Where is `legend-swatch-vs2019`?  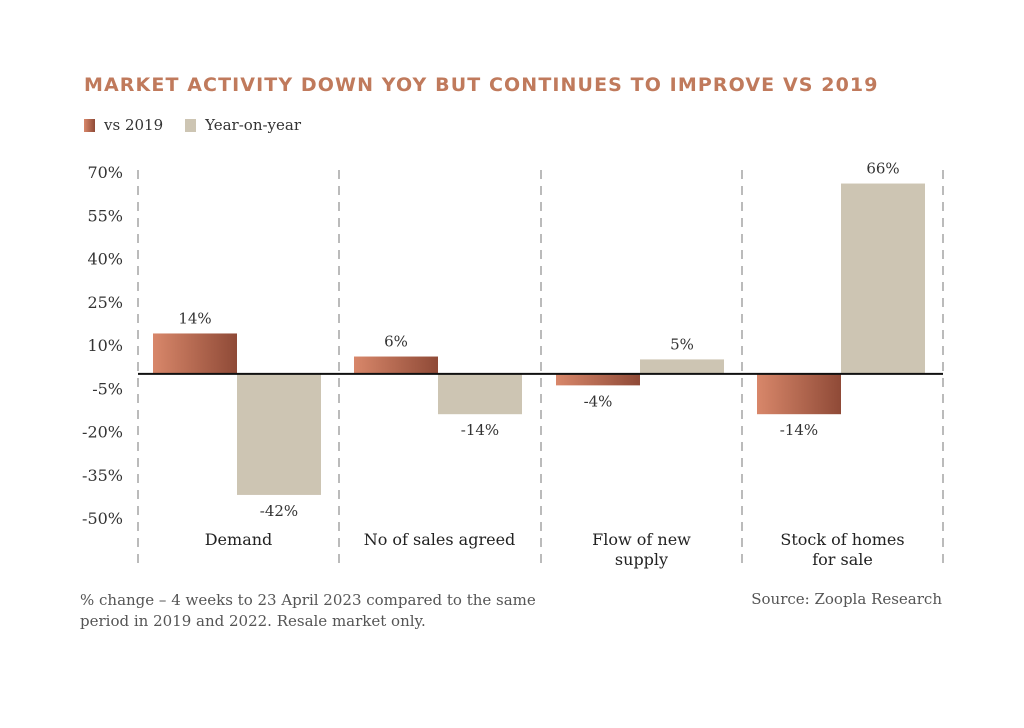
legend-swatch-vs2019 is located at coordinates (89, 125).